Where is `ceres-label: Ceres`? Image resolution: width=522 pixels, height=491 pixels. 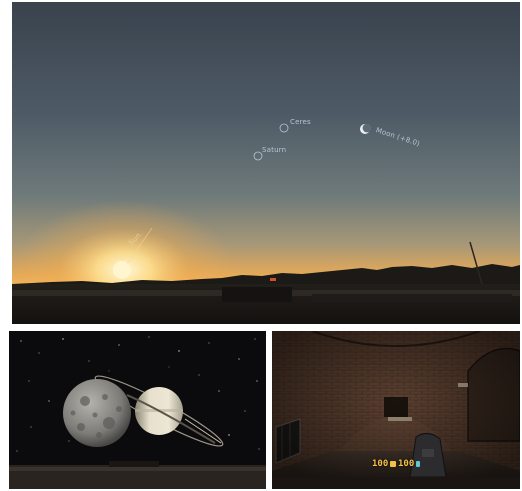
ceres-label: Ceres is located at coordinates (300, 122).